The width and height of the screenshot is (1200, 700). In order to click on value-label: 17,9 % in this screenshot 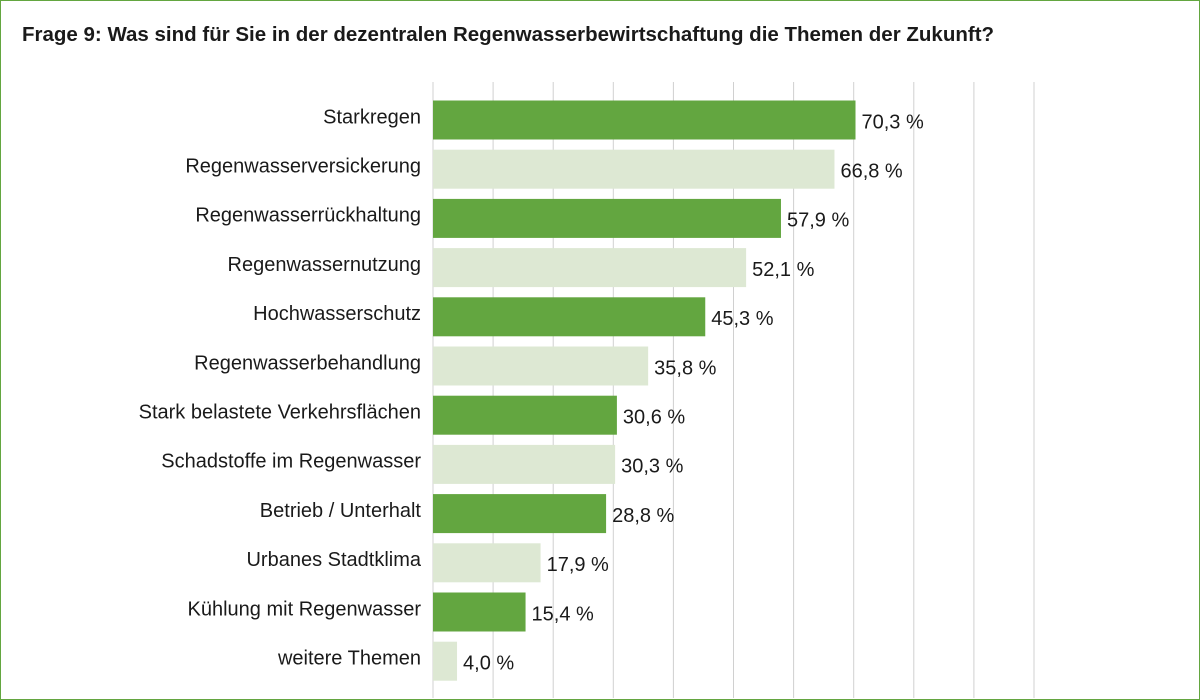, I will do `click(578, 565)`.